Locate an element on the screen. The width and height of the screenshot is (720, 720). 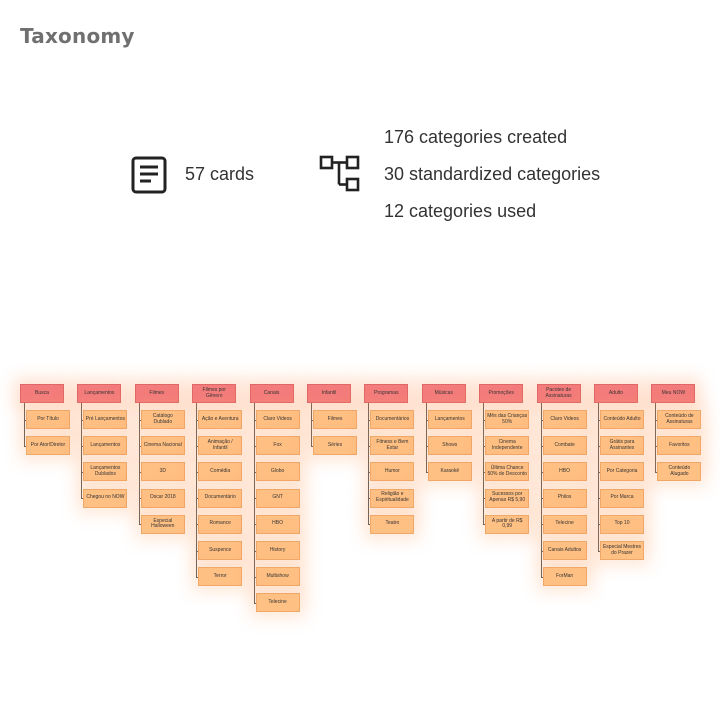
column-header: Músicas is located at coordinates (443, 393).